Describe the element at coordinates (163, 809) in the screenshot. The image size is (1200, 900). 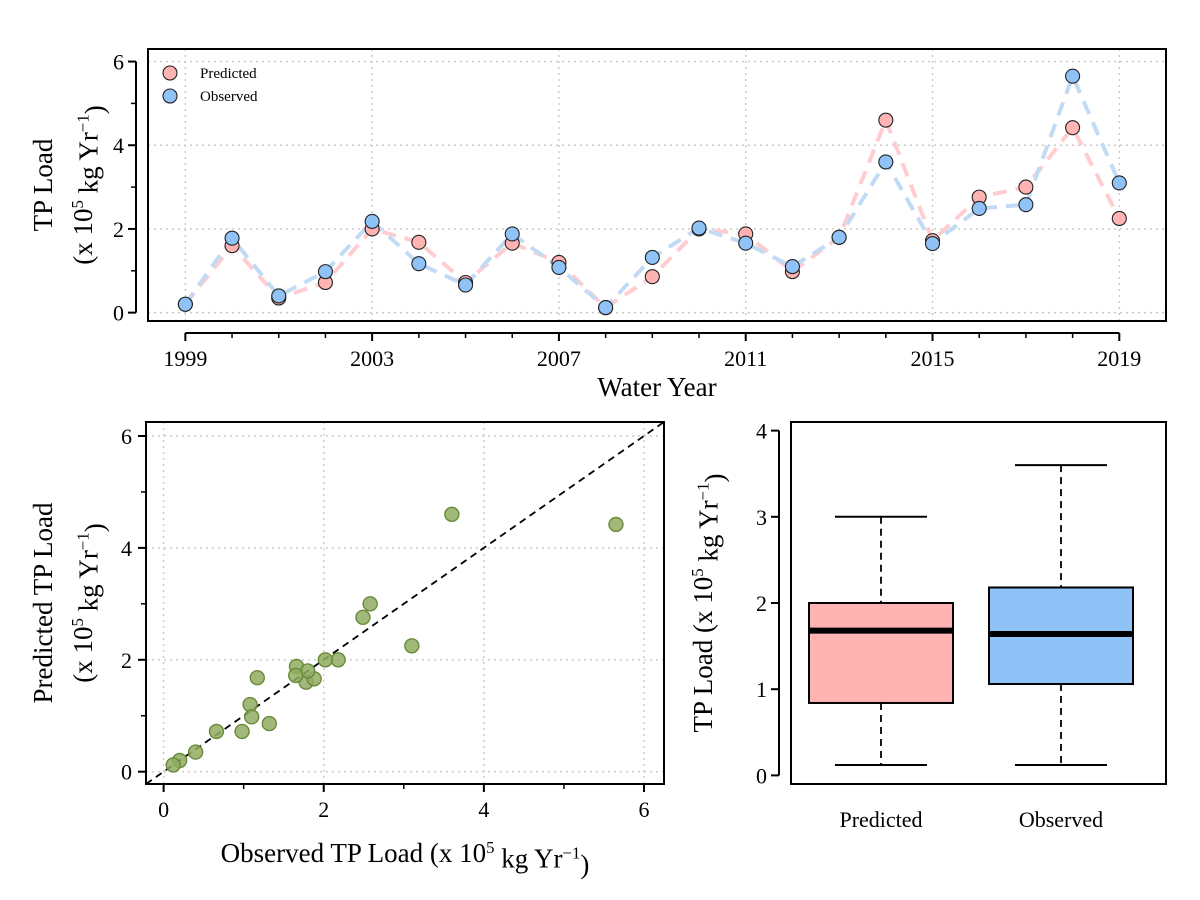
I see `x-tick-label: 0` at that location.